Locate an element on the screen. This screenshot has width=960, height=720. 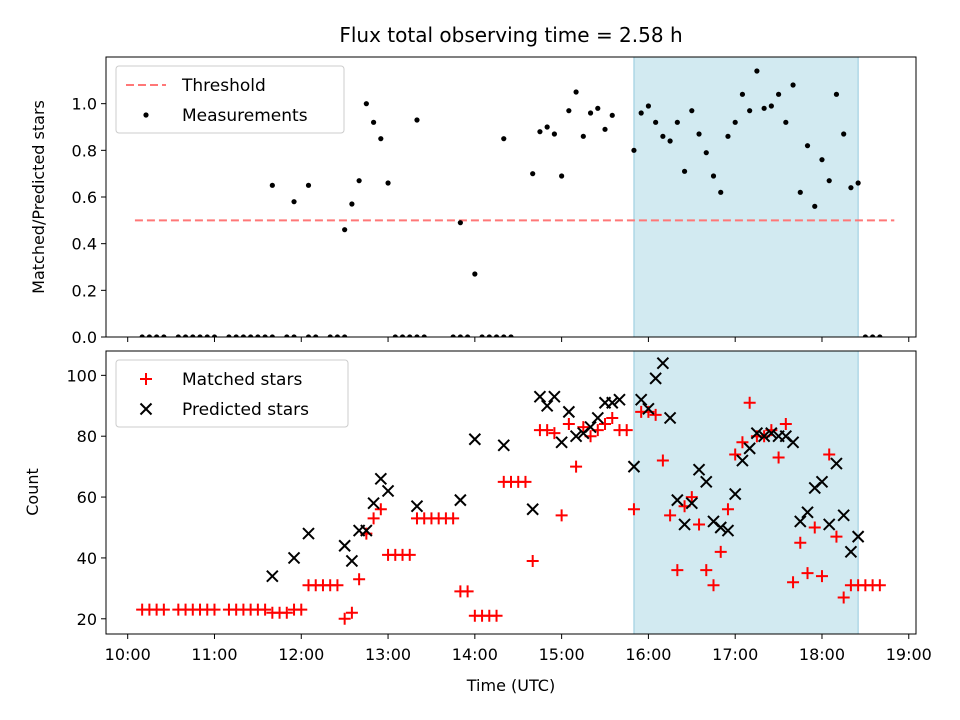
x-tick-label: 18:00 is located at coordinates (822, 654).